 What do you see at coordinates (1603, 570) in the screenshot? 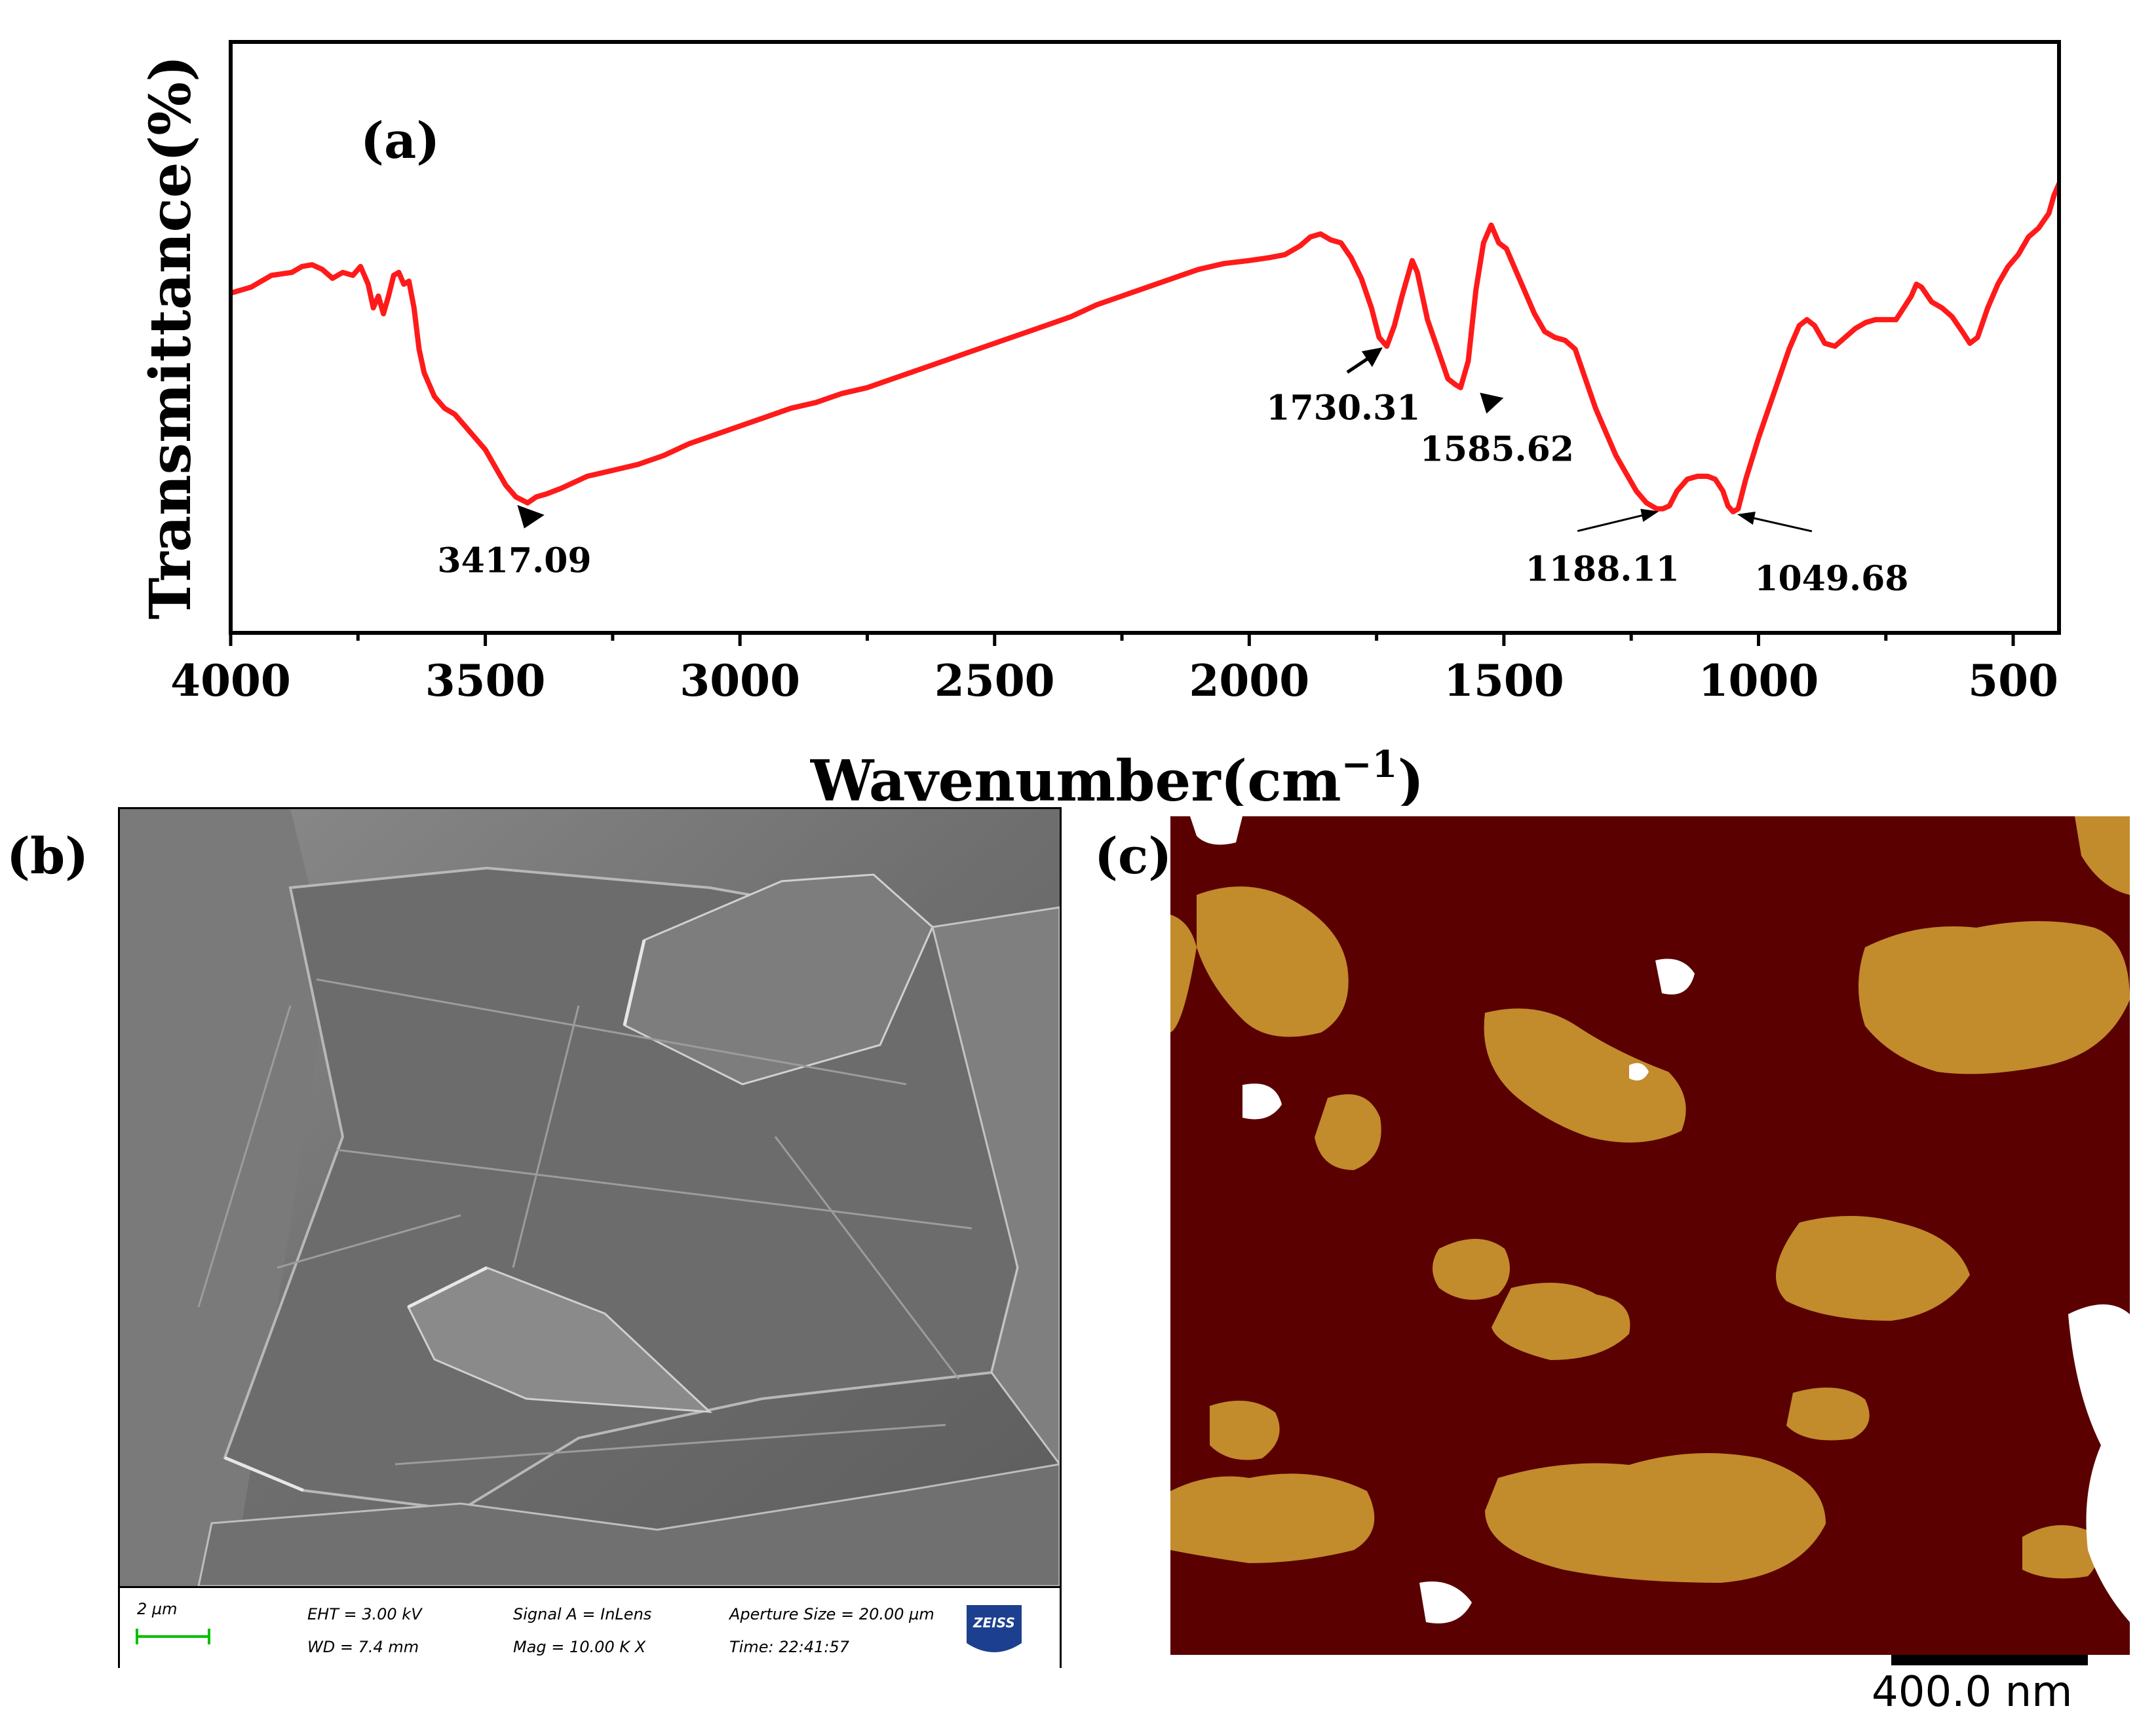
I see `annotation-label: 1188.11` at bounding box center [1603, 570].